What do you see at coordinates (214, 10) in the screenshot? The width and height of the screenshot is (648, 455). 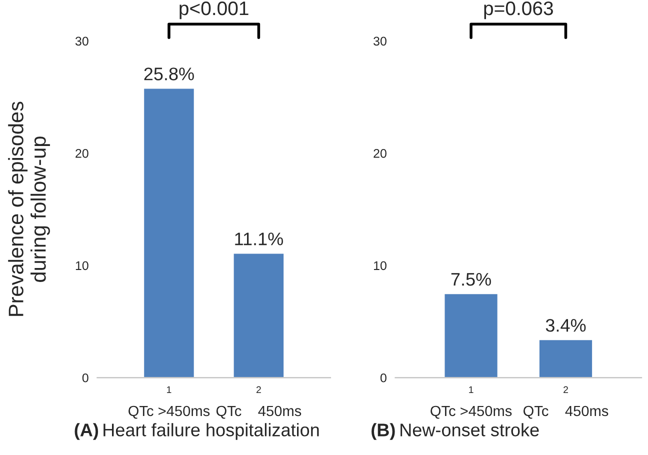 I see `text: p<0.001` at bounding box center [214, 10].